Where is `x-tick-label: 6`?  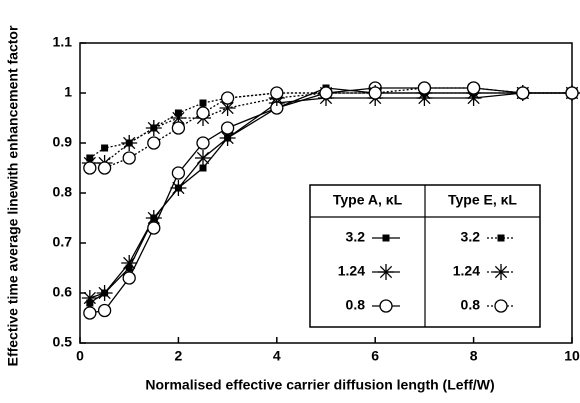 x-tick-label: 6 is located at coordinates (375, 356).